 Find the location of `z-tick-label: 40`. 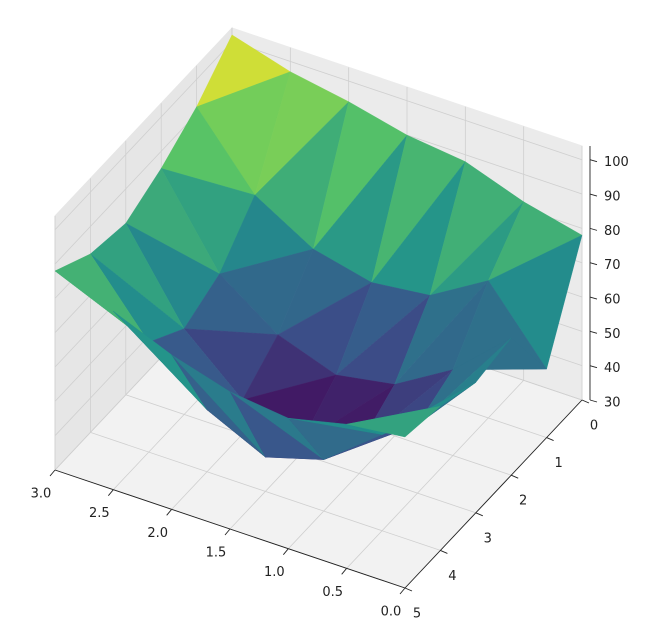

z-tick-label: 40 is located at coordinates (612, 368).